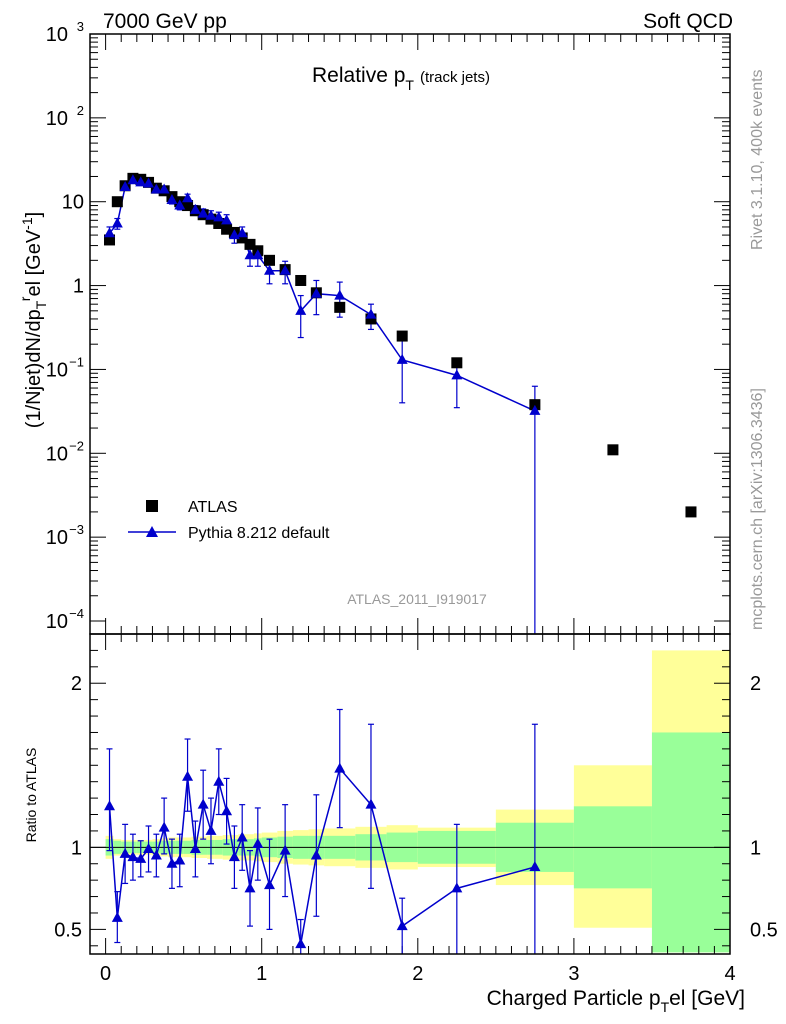 The width and height of the screenshot is (786, 1024). What do you see at coordinates (213, 507) in the screenshot?
I see `legend-atlas-label: ATLAS` at bounding box center [213, 507].